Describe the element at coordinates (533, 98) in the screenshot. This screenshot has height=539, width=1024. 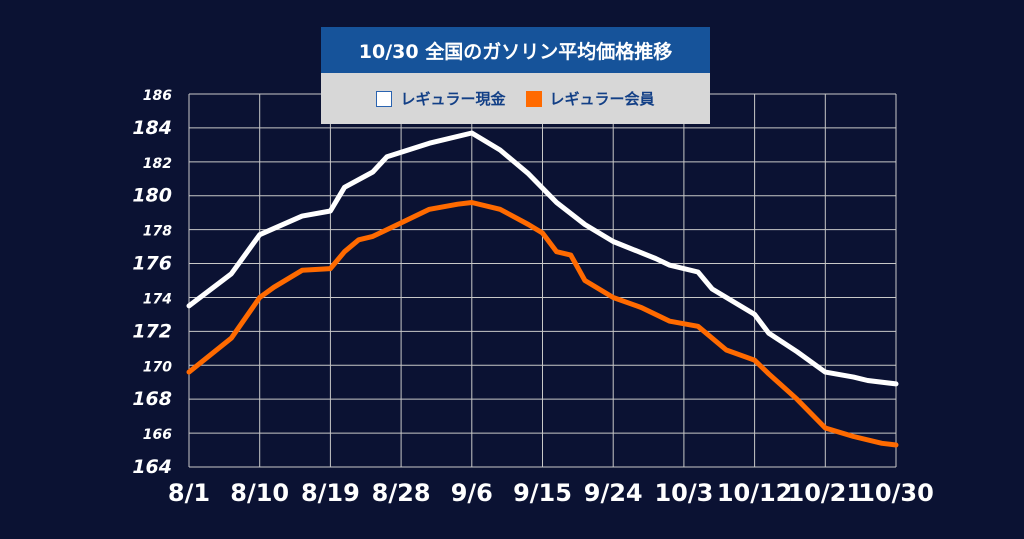
I see `legend-swatch-orange` at that location.